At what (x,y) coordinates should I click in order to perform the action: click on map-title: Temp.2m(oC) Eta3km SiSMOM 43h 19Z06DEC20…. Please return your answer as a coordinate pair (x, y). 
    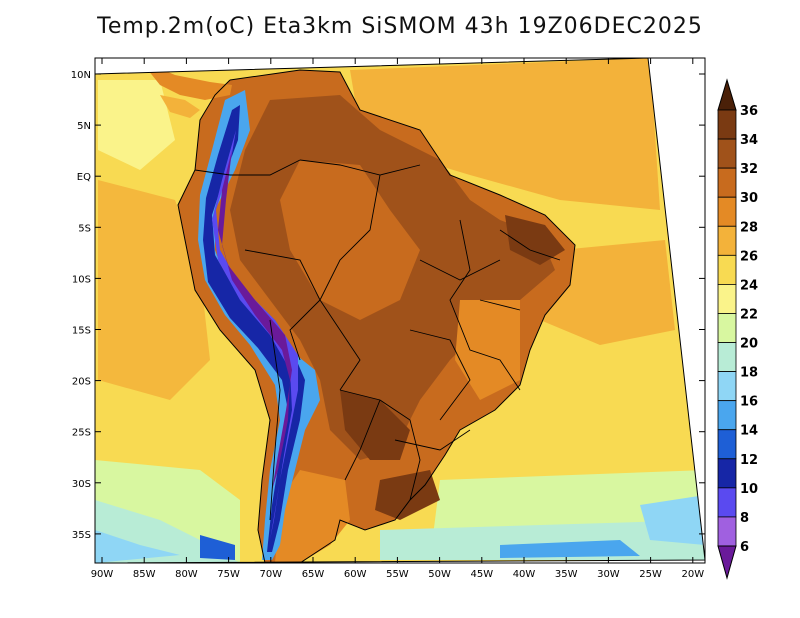
    Looking at the image, I should click on (400, 26).